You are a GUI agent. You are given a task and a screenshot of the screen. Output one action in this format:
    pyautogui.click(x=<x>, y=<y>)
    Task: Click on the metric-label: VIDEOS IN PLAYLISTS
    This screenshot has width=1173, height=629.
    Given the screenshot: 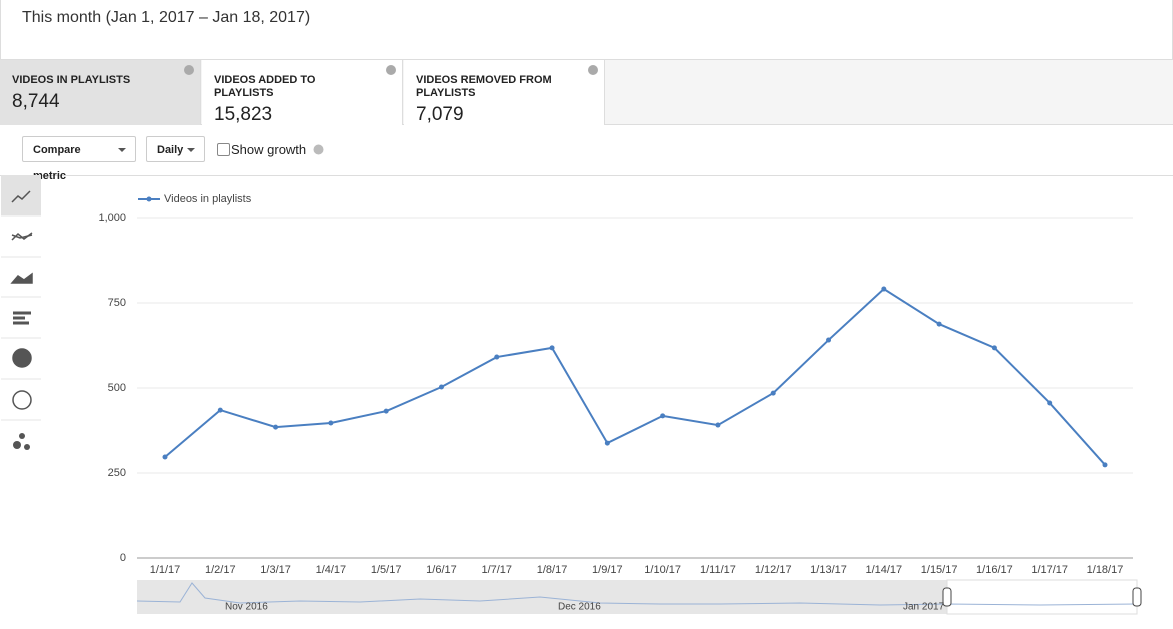 What is the action you would take?
    pyautogui.click(x=71, y=80)
    